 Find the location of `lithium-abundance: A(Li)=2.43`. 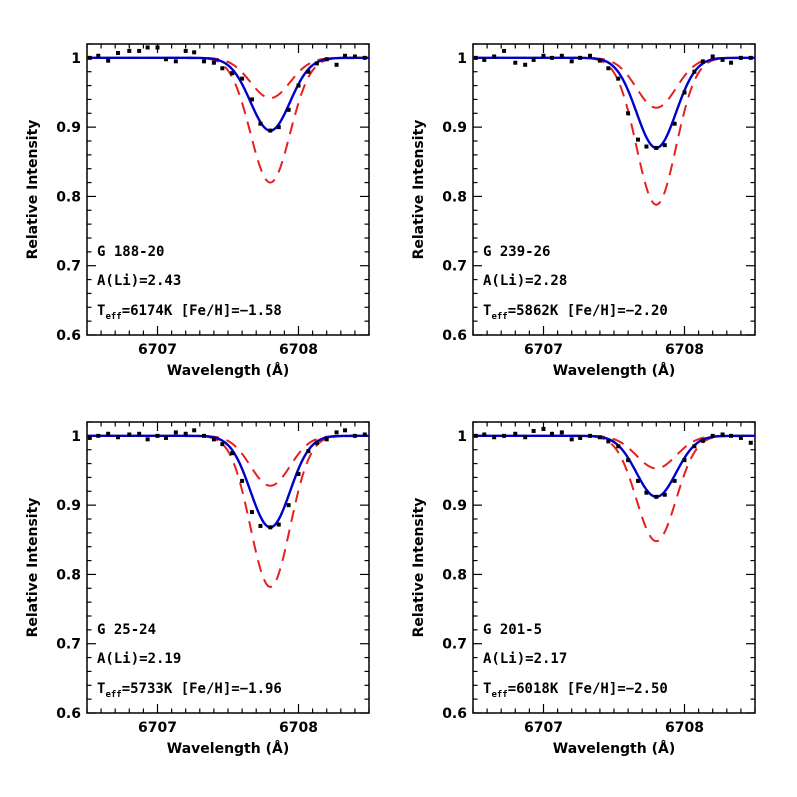

lithium-abundance: A(Li)=2.43 is located at coordinates (139, 281).